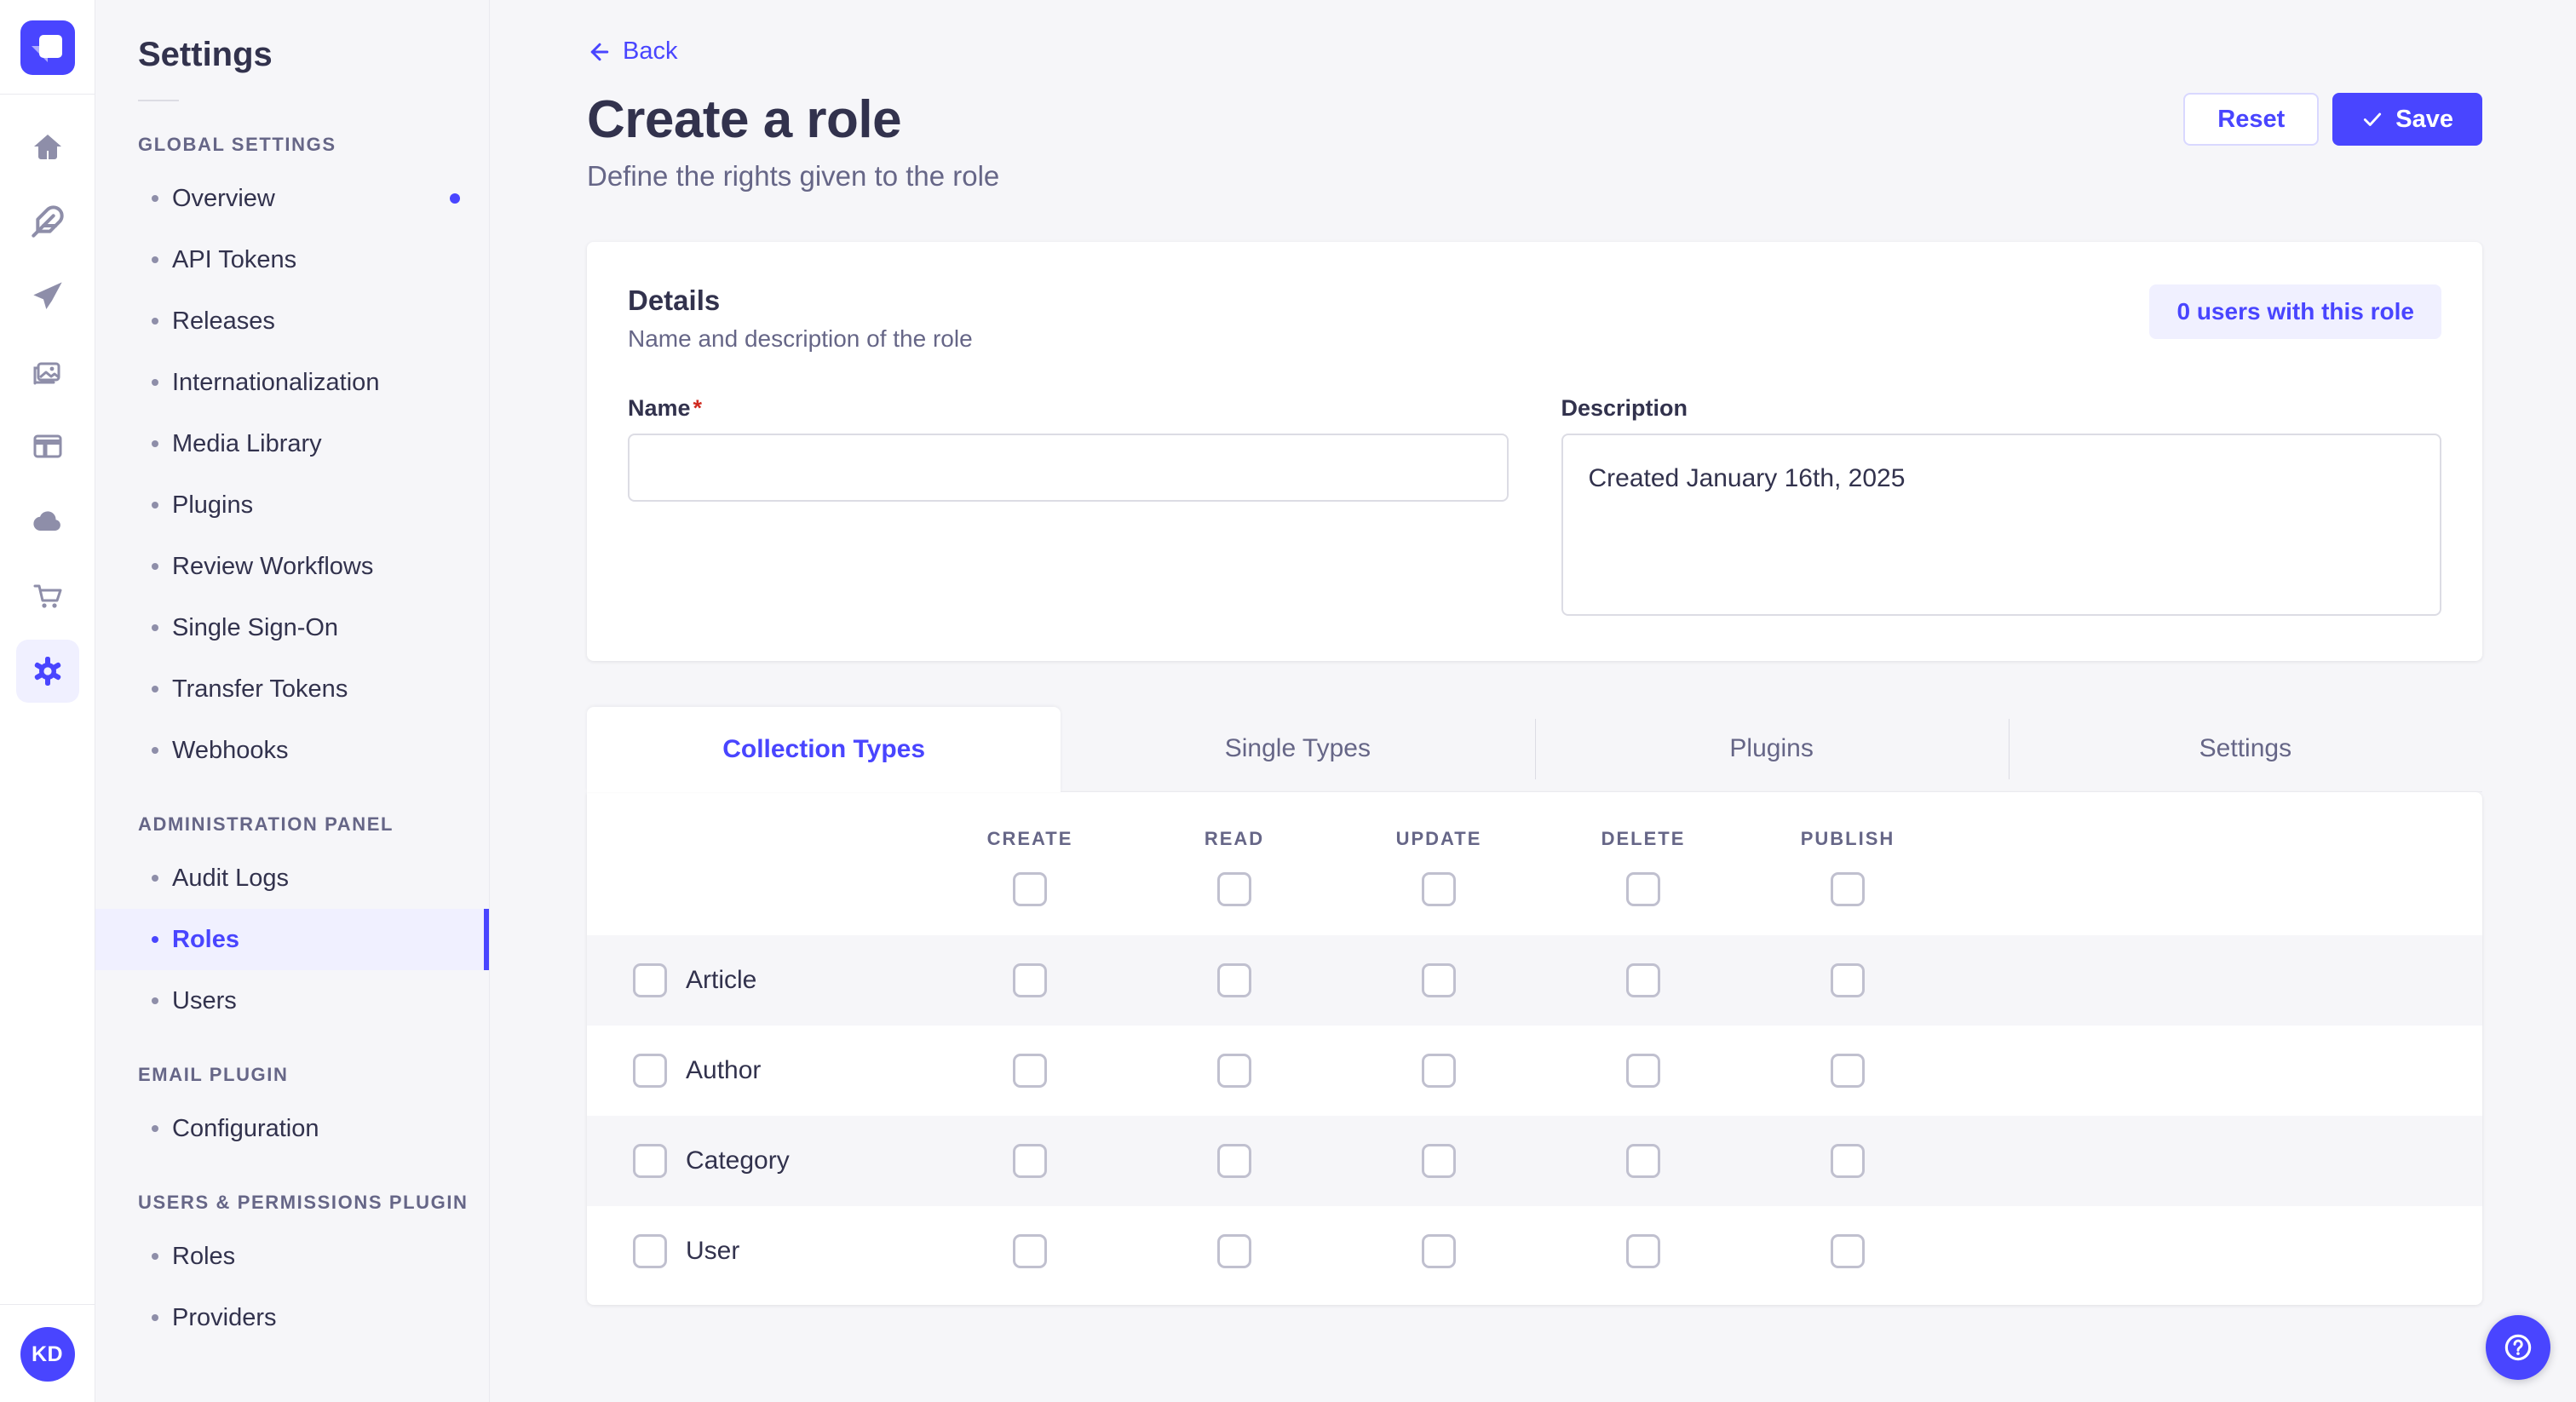 The image size is (2576, 1402). What do you see at coordinates (2518, 1347) in the screenshot?
I see `help-button` at bounding box center [2518, 1347].